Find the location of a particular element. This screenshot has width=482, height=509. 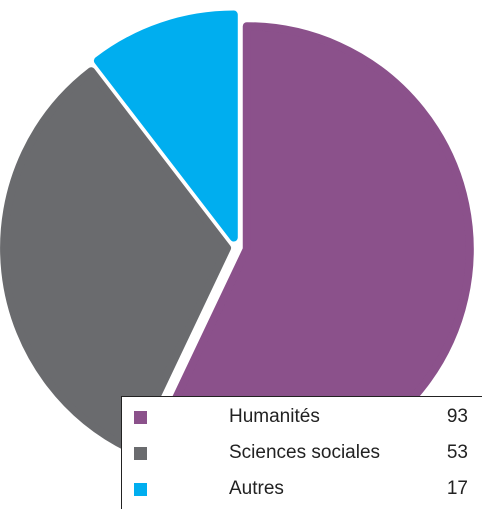

legend-item-sciences-sociales: Sciences sociales 53 is located at coordinates (302, 453).